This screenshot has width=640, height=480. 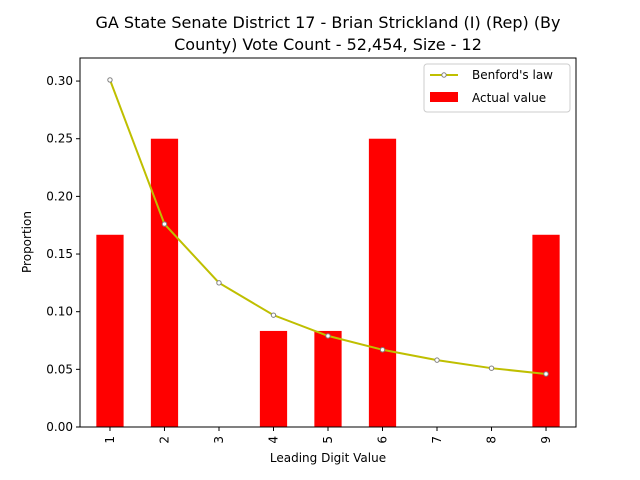 I want to click on x-tick-label: 1, so click(x=110, y=440).